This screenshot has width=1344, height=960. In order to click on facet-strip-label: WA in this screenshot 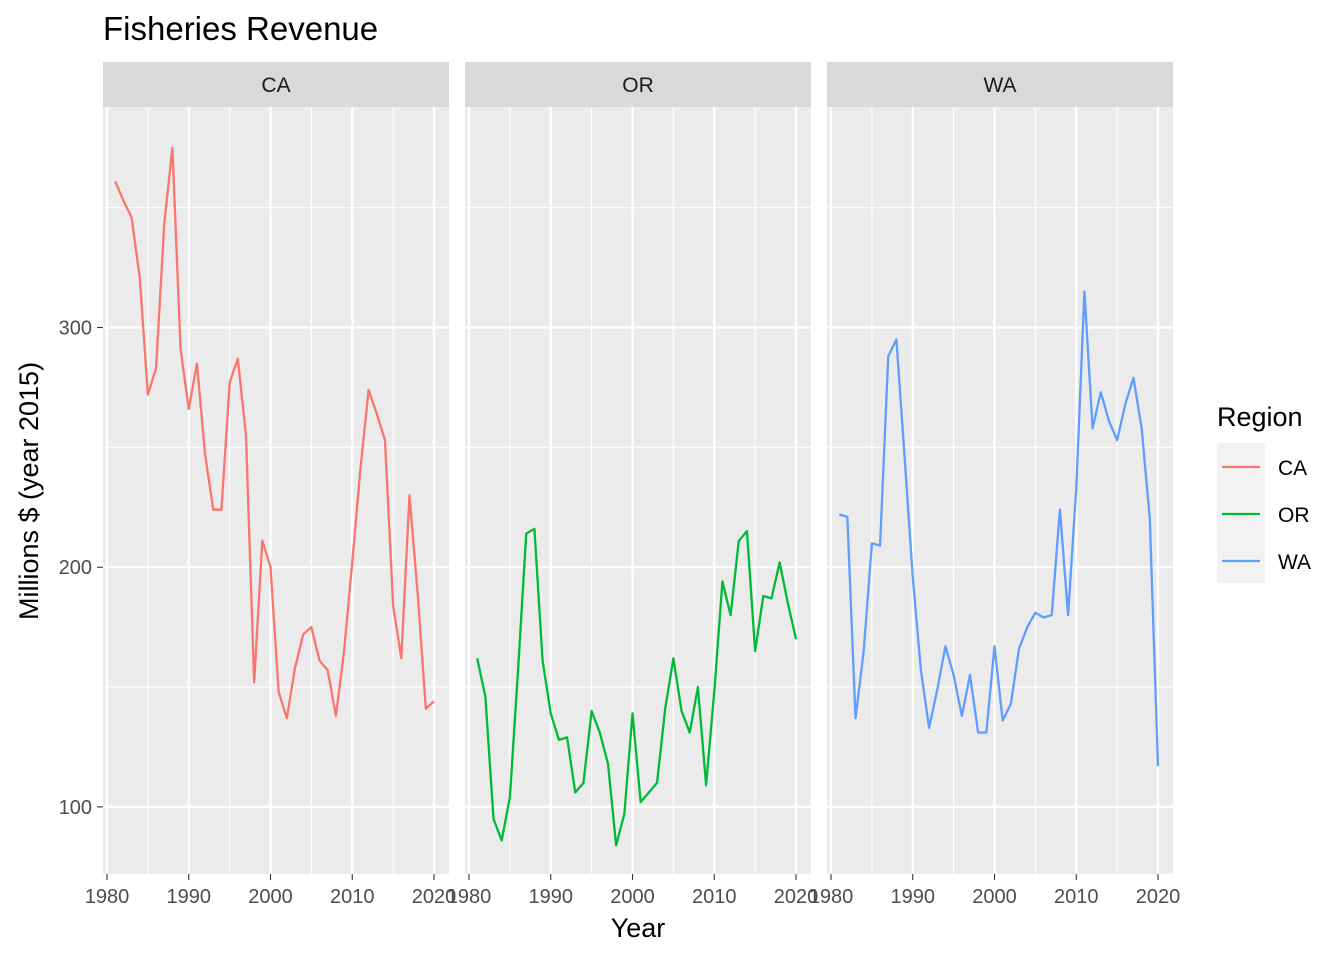, I will do `click(999, 85)`.